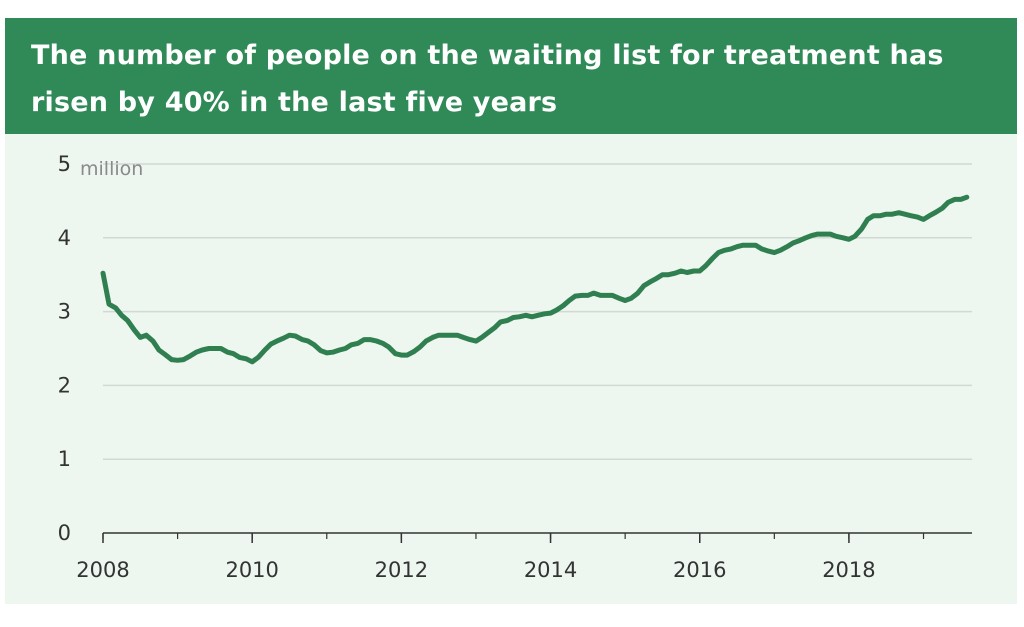 The image size is (1024, 627). I want to click on y-tick-label-1: 1, so click(64, 459).